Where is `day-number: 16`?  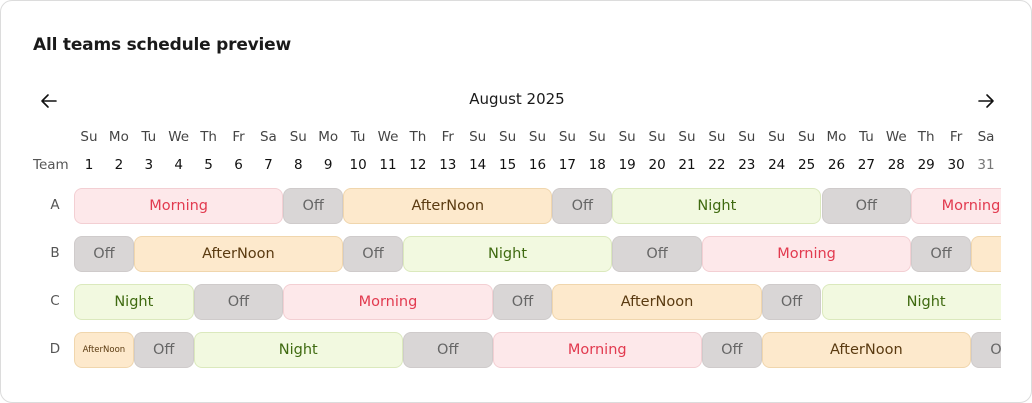 day-number: 16 is located at coordinates (537, 165).